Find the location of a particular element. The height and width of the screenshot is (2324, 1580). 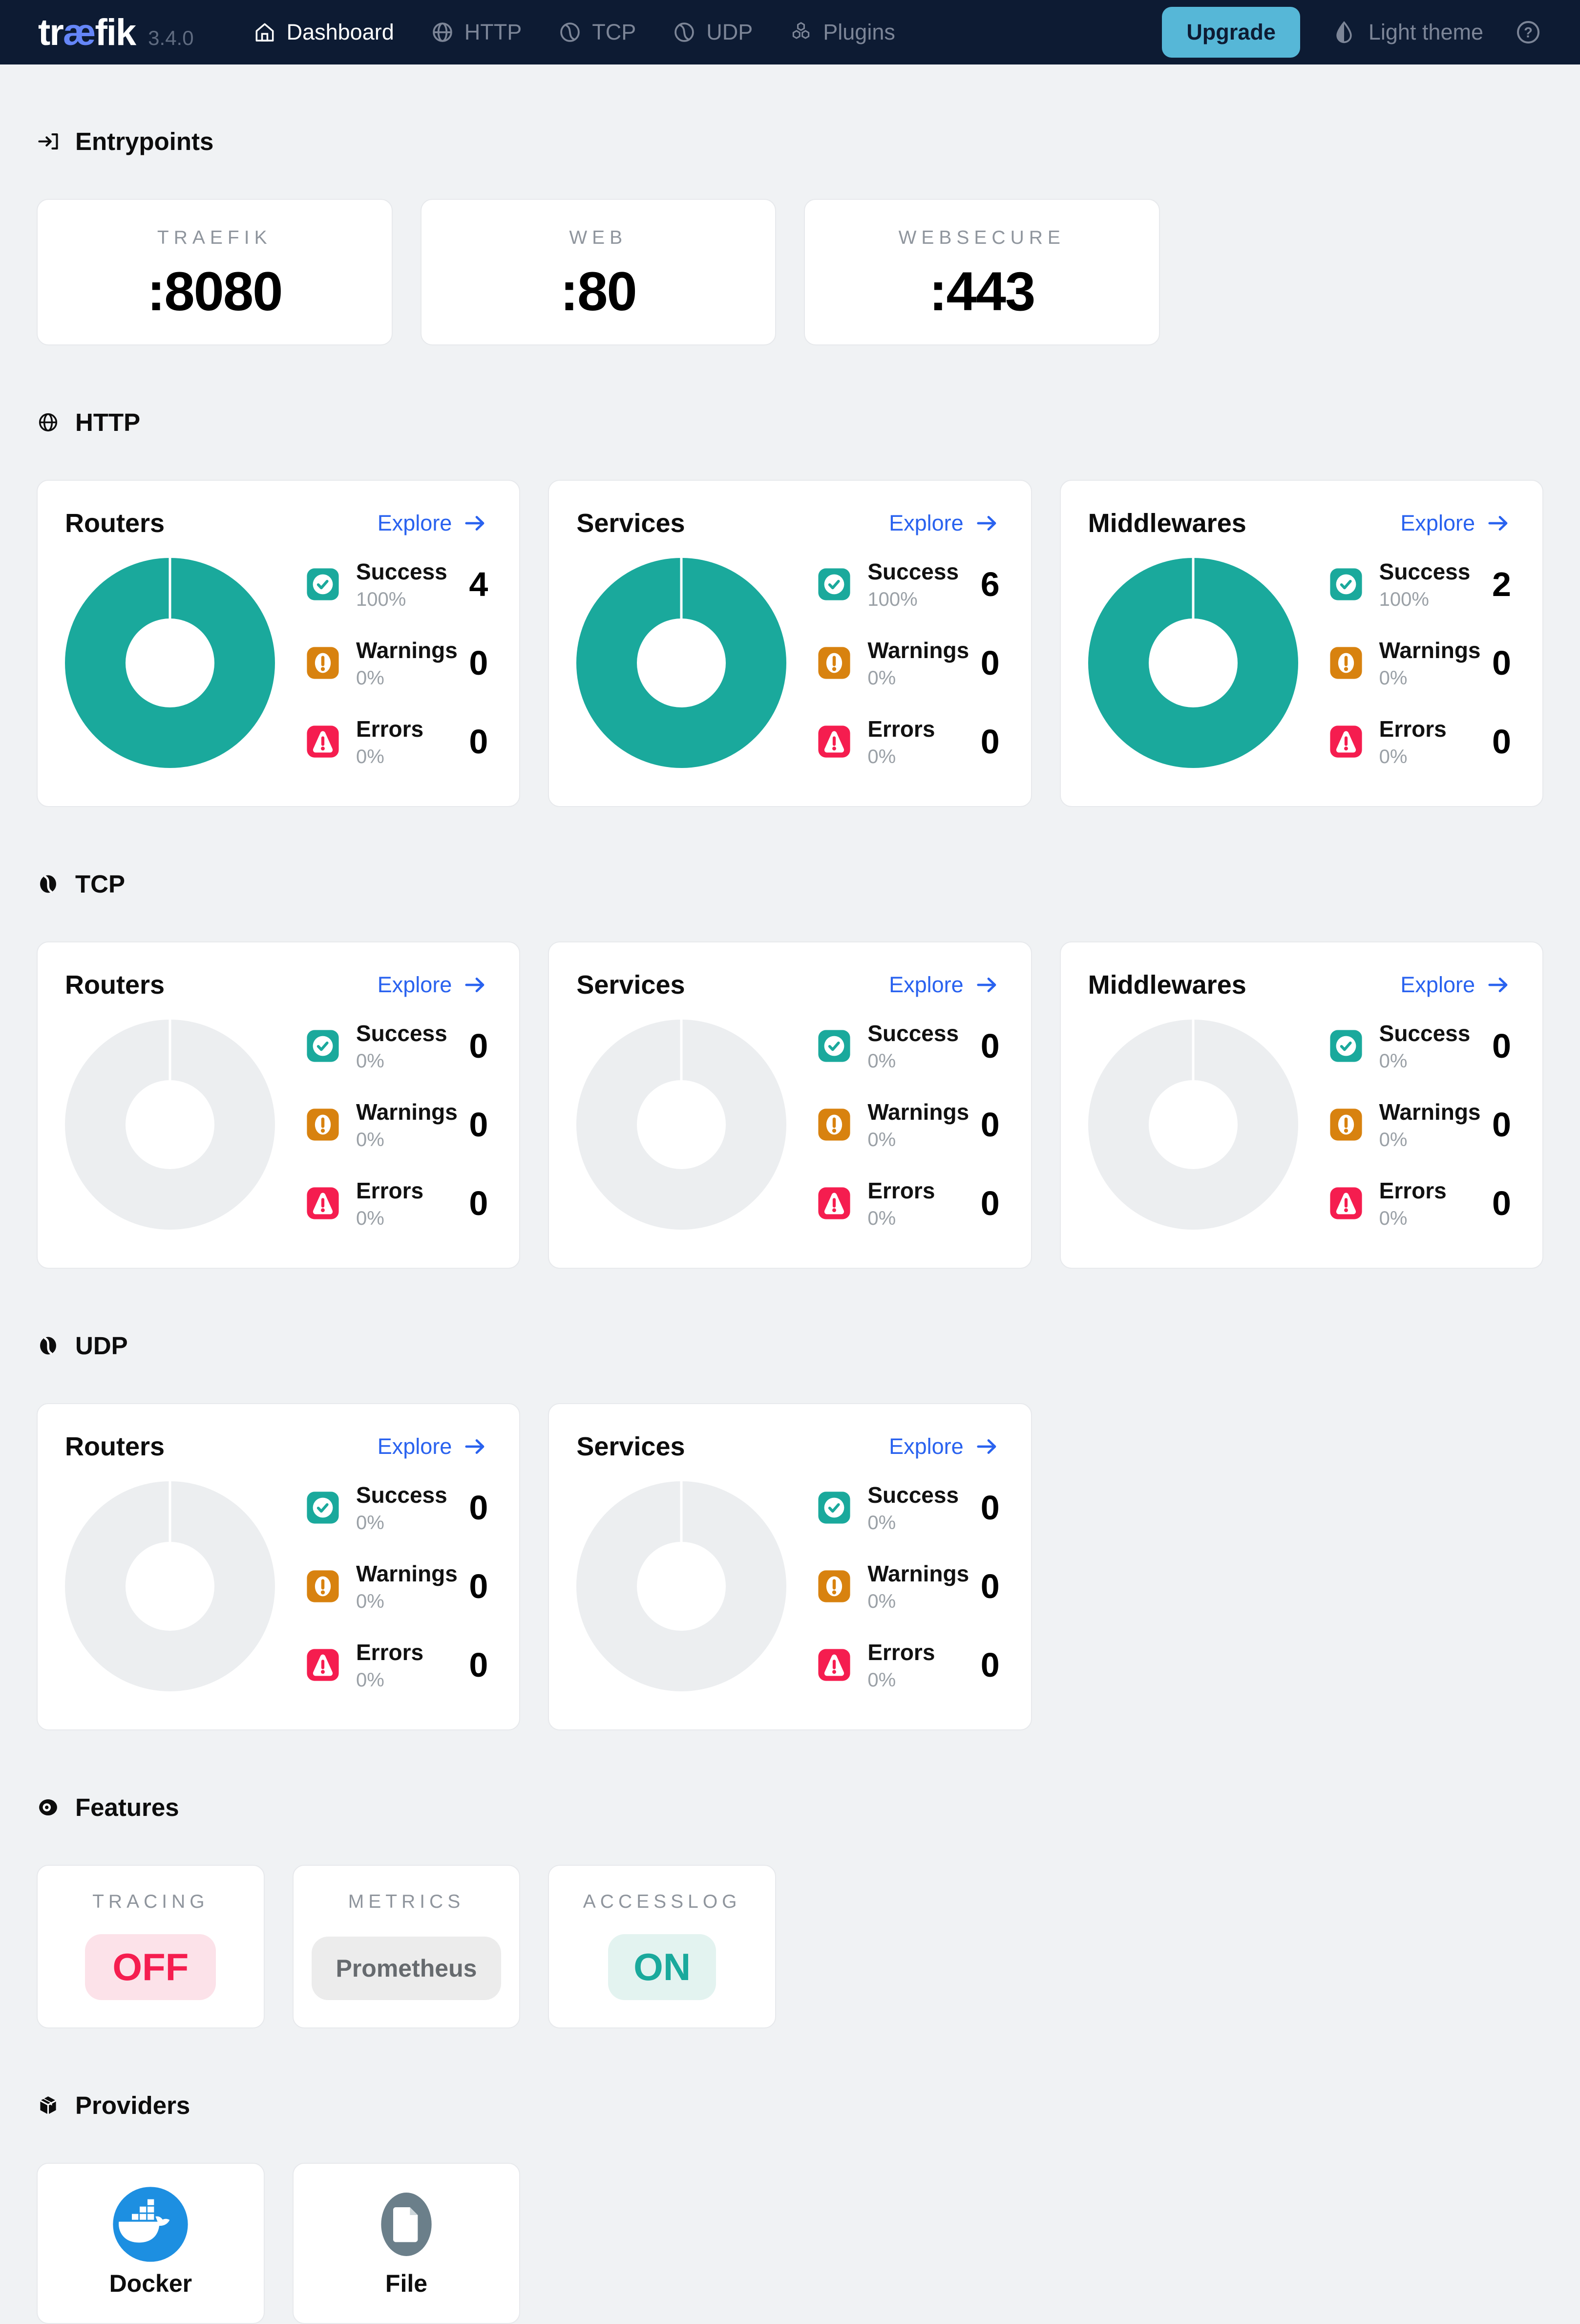

http-globe-icon is located at coordinates (48, 423).